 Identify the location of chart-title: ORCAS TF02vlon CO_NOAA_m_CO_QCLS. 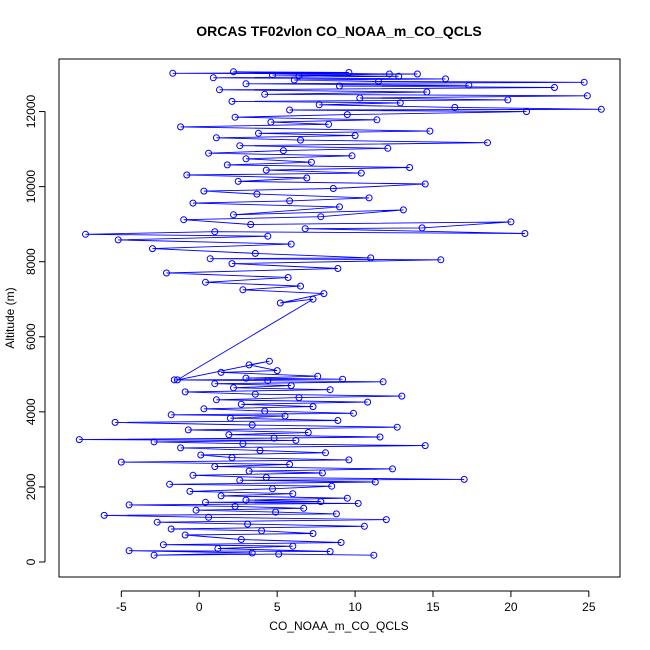
(339, 31).